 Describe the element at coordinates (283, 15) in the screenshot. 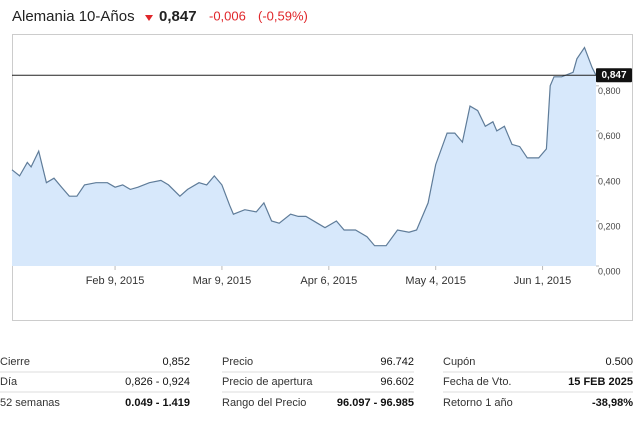

I see `change-pct: (-0,59%)` at that location.